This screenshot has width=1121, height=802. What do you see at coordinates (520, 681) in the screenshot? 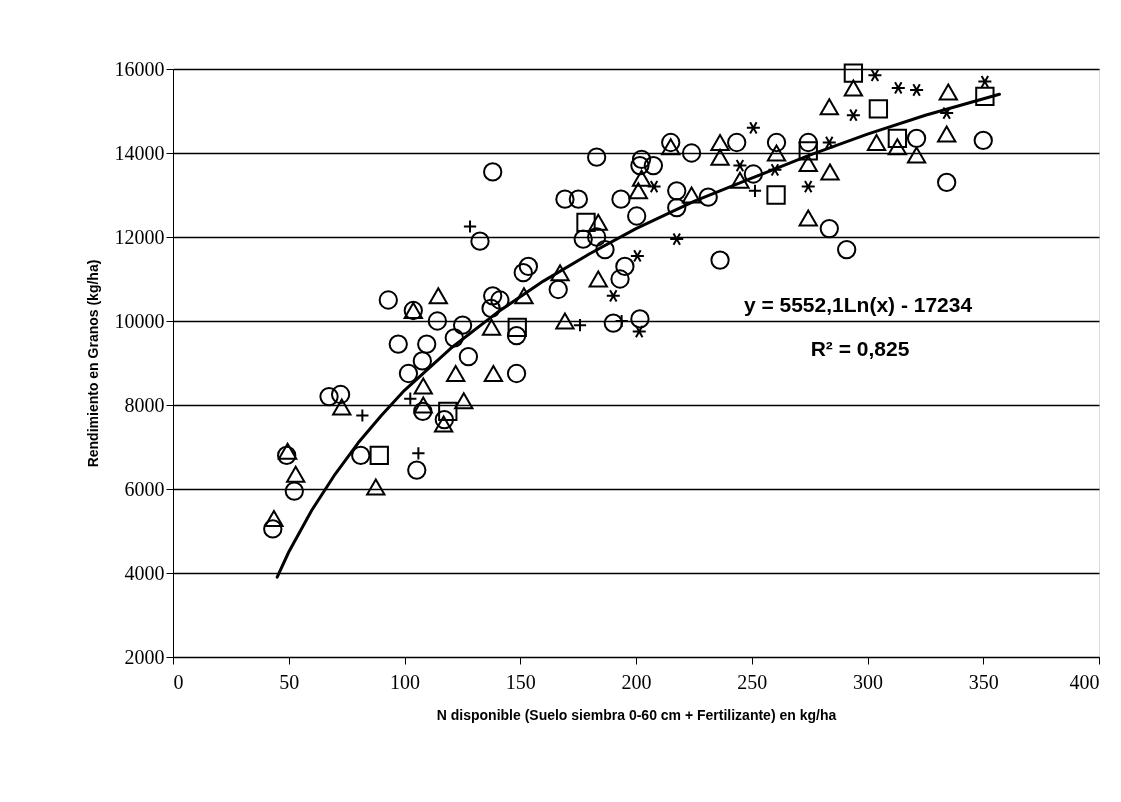
I see `x-tick-label: 150` at bounding box center [520, 681].